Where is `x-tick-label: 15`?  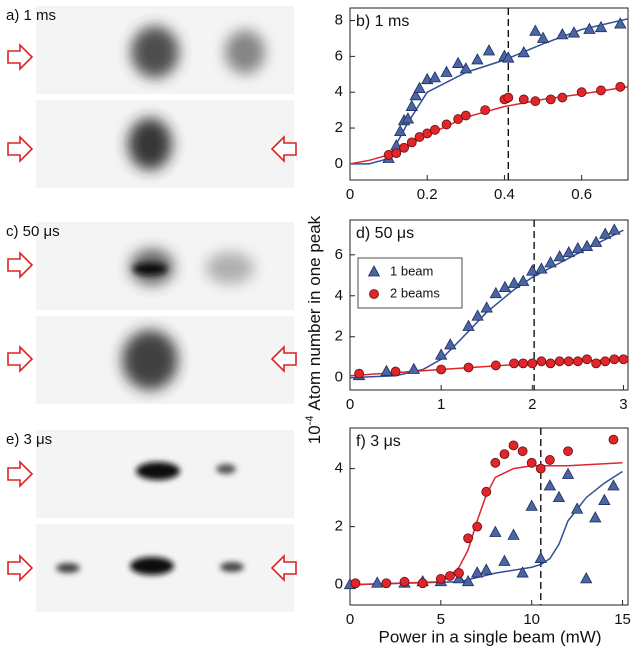 x-tick-label: 15 is located at coordinates (622, 619).